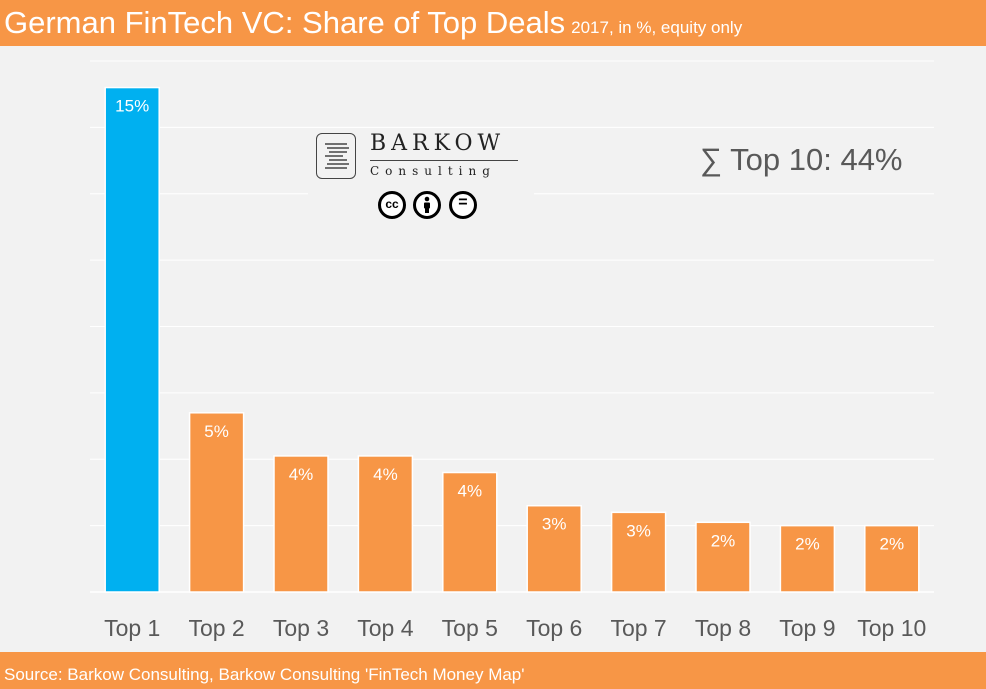  I want to click on bar-value-label: 15%, so click(132, 106).